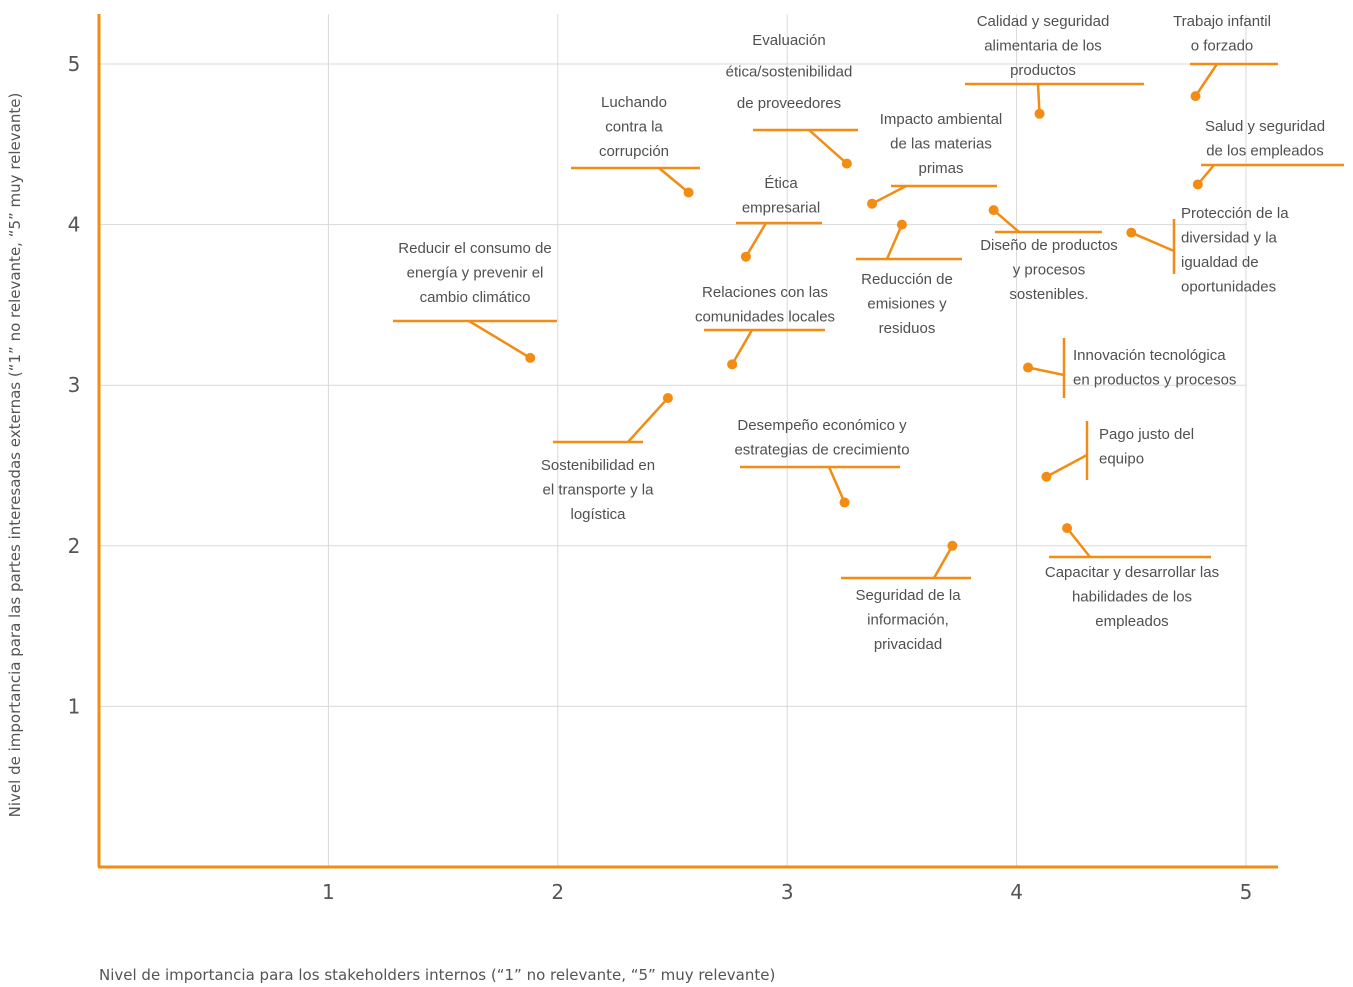  I want to click on point-label-line: cambio climático, so click(475, 297).